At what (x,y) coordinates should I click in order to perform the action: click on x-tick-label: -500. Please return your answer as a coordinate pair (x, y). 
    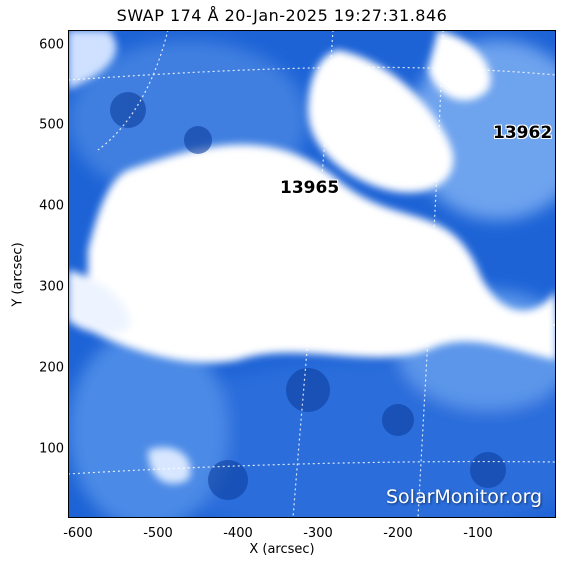
    Looking at the image, I should click on (158, 533).